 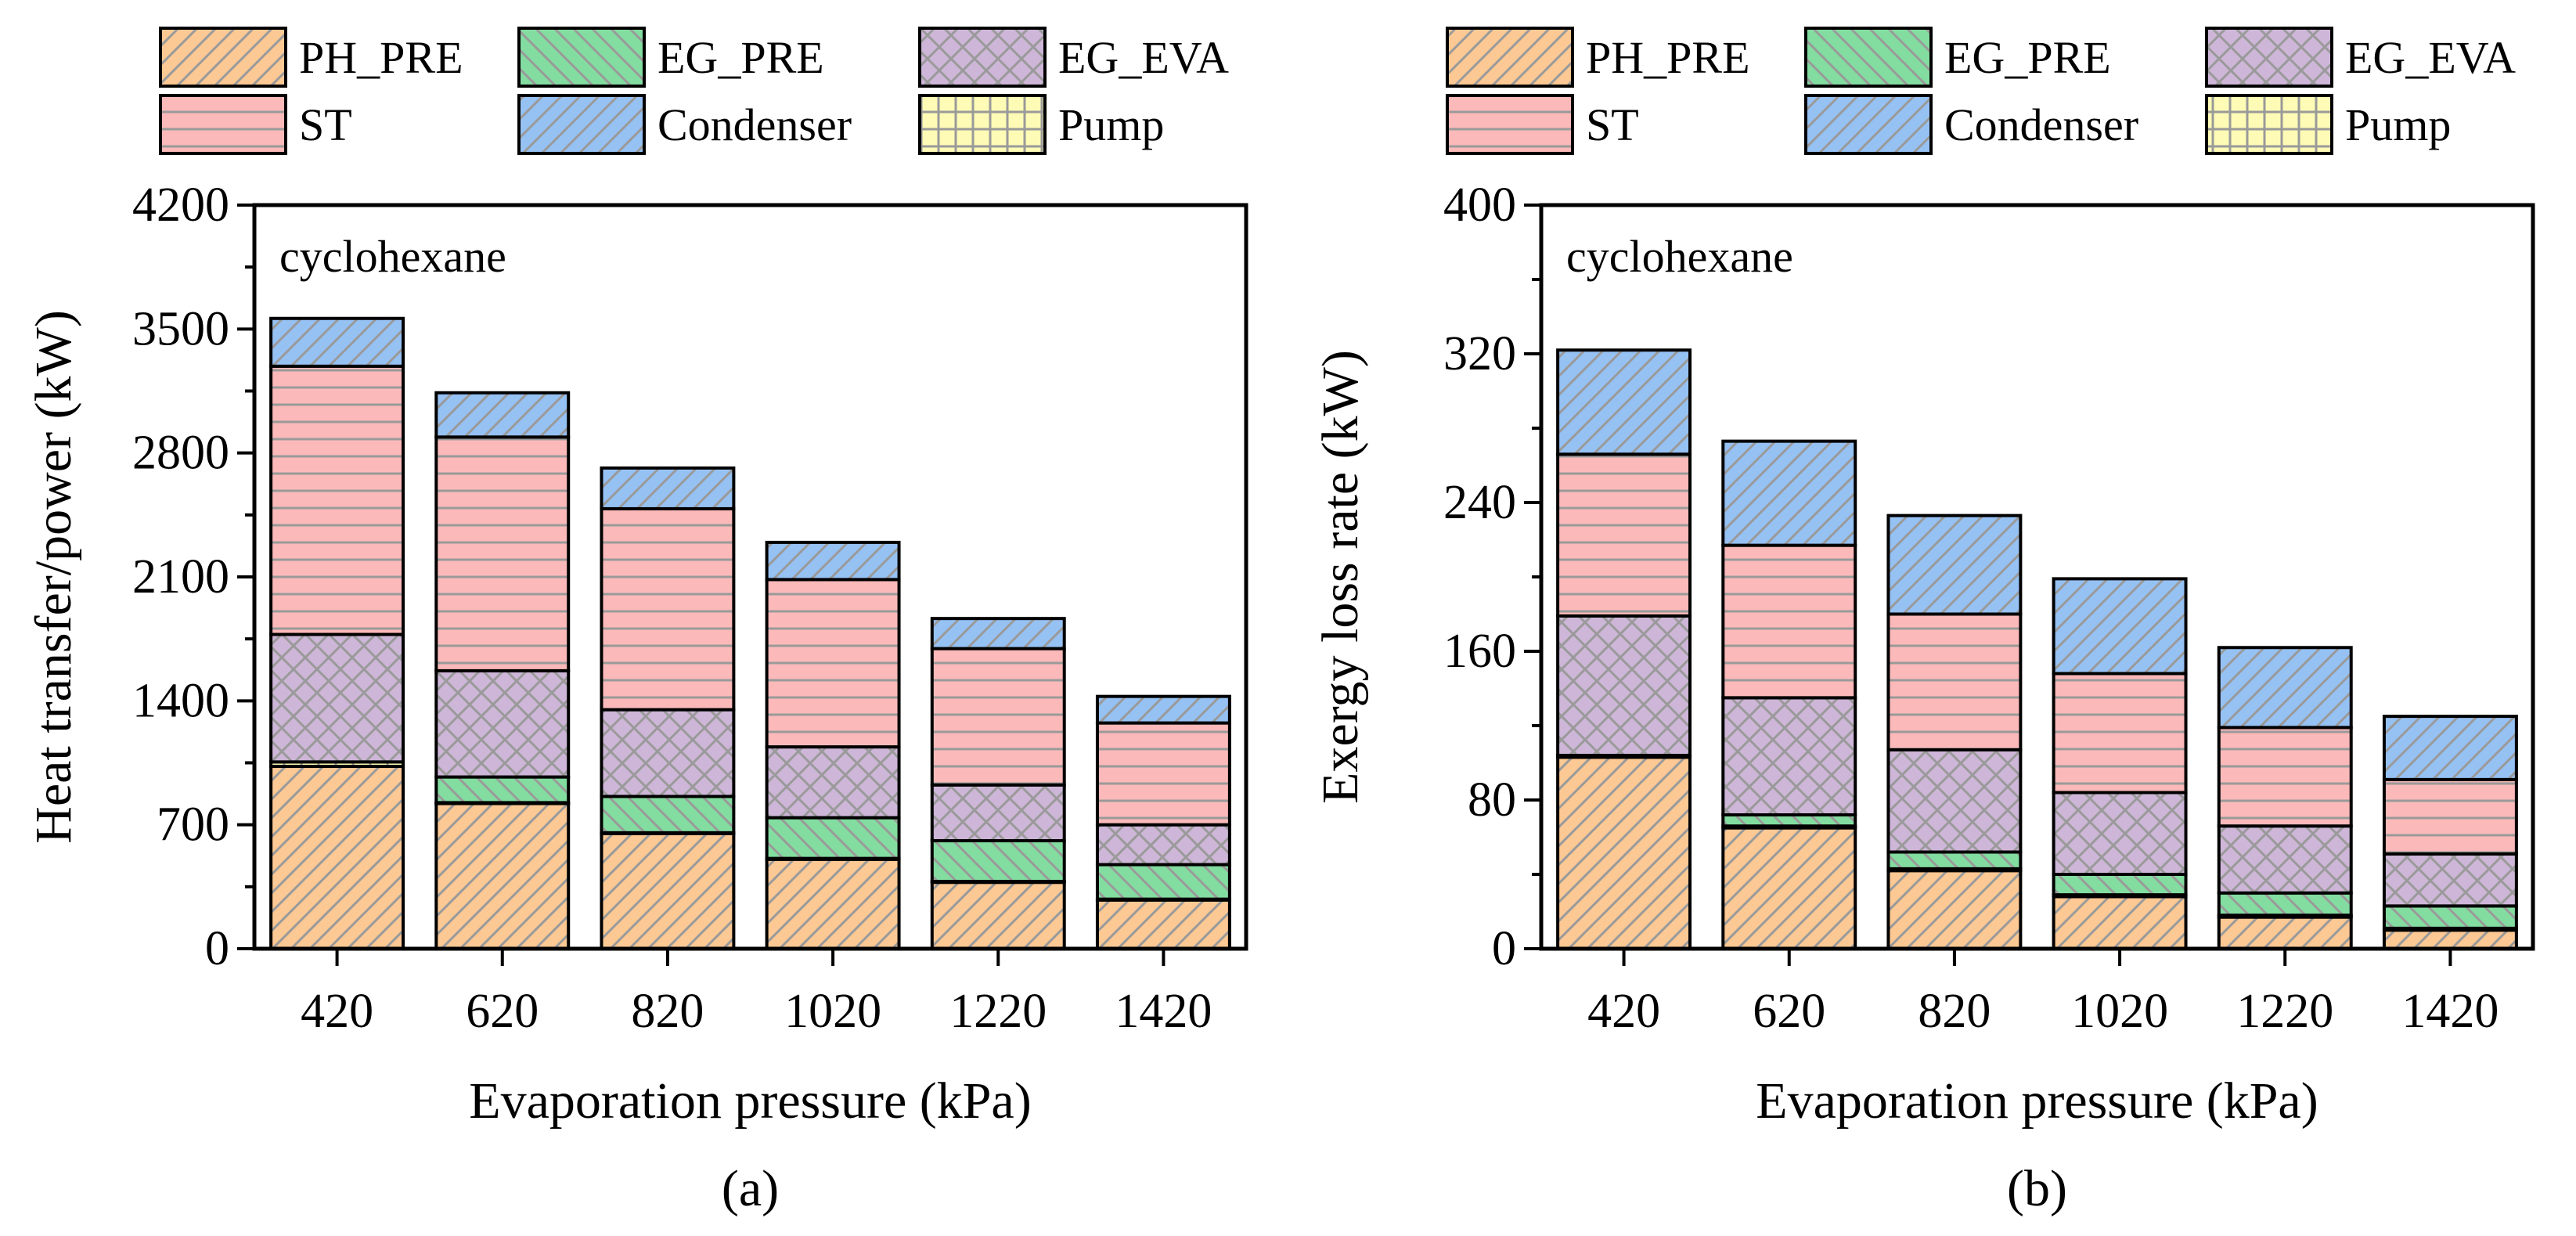 What do you see at coordinates (2430, 57) in the screenshot?
I see `legend-label-eg-eva: EG_EVA` at bounding box center [2430, 57].